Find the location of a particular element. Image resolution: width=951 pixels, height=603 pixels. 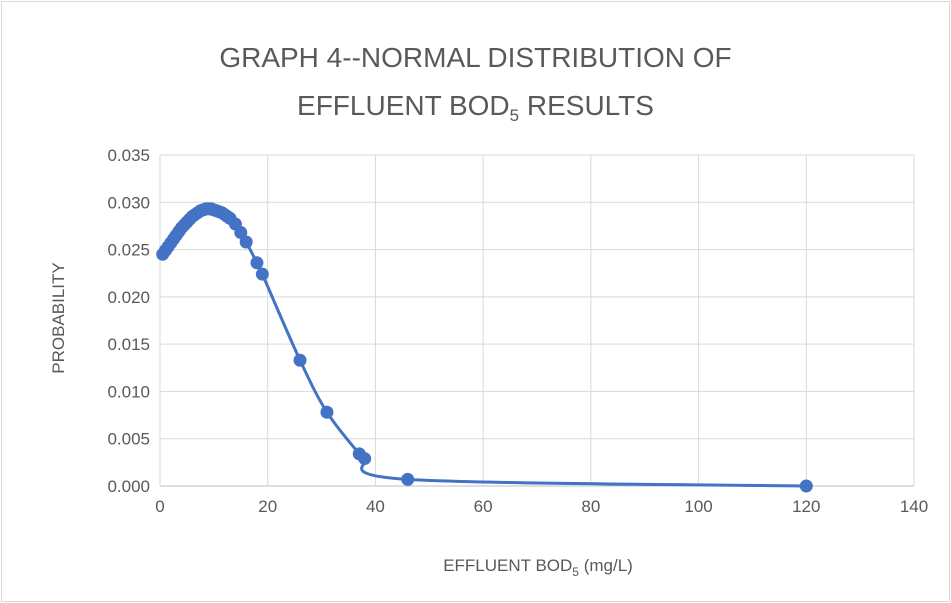

chart-title-line2-tail: RESULTS is located at coordinates (586, 105).